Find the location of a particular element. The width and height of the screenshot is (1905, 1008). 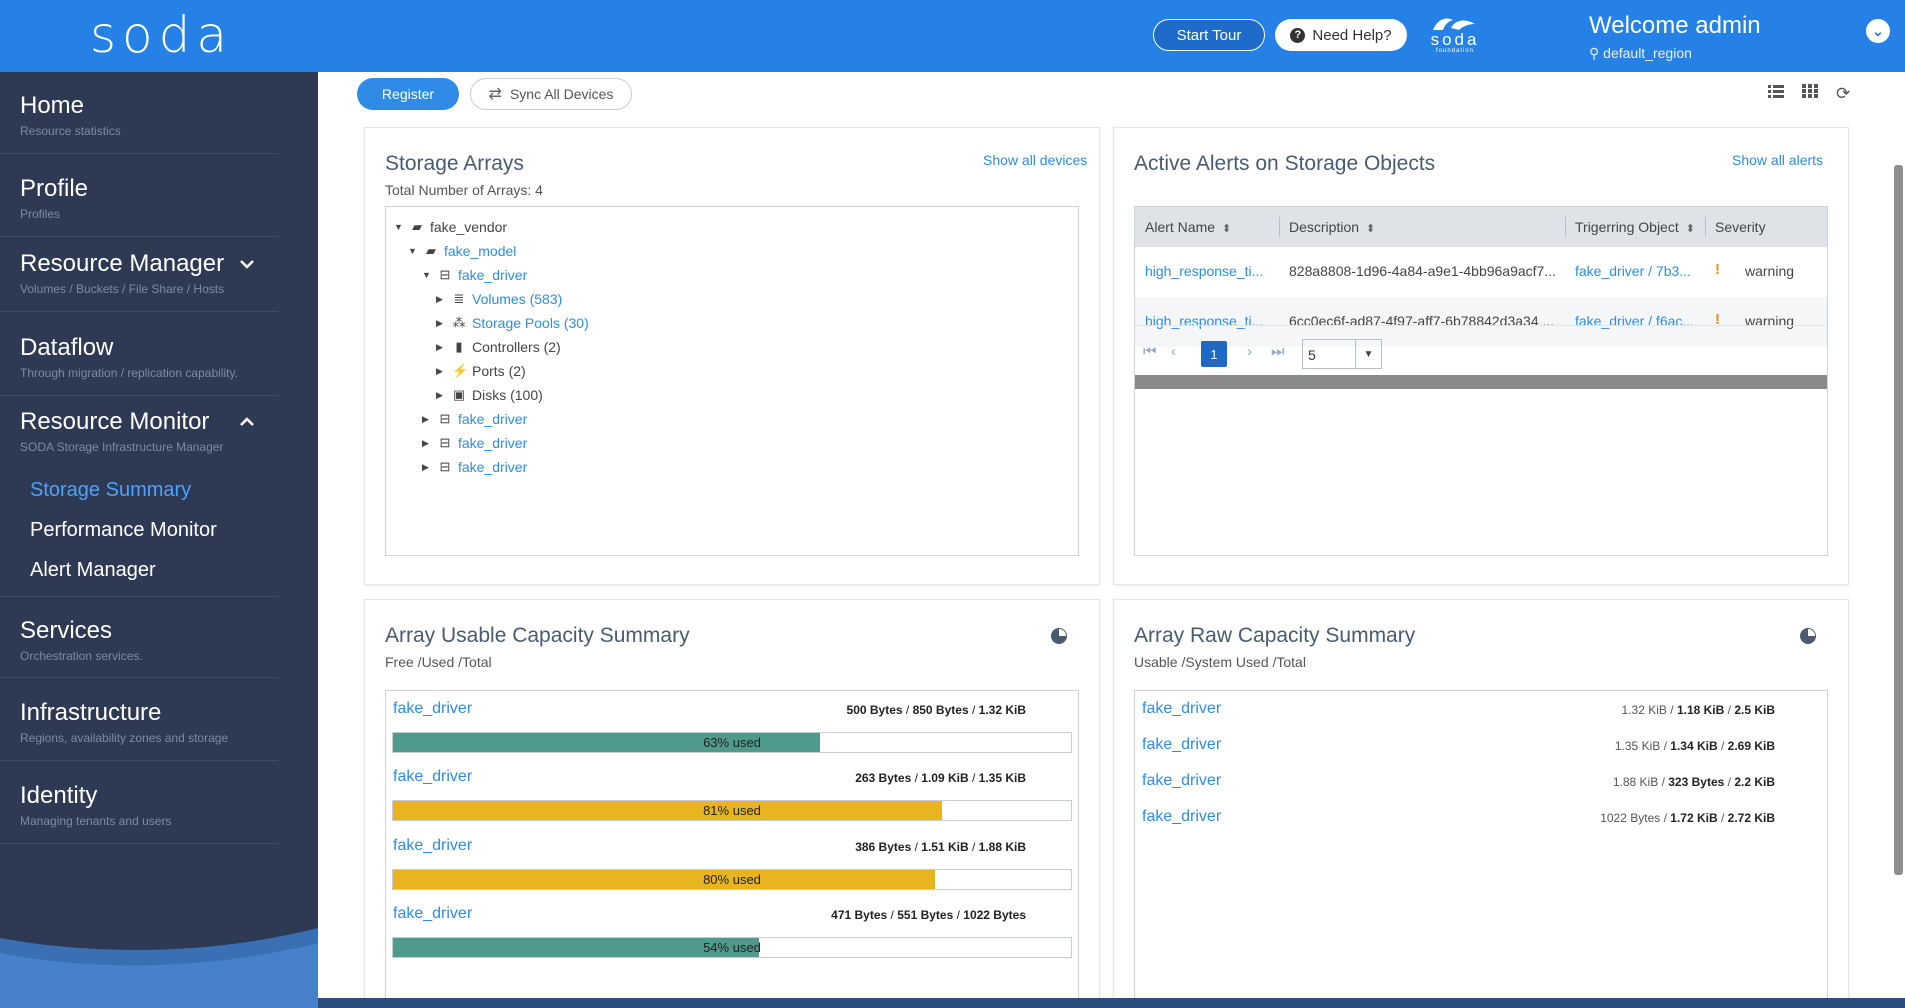

plug-icon: ⚡ is located at coordinates (460, 370).